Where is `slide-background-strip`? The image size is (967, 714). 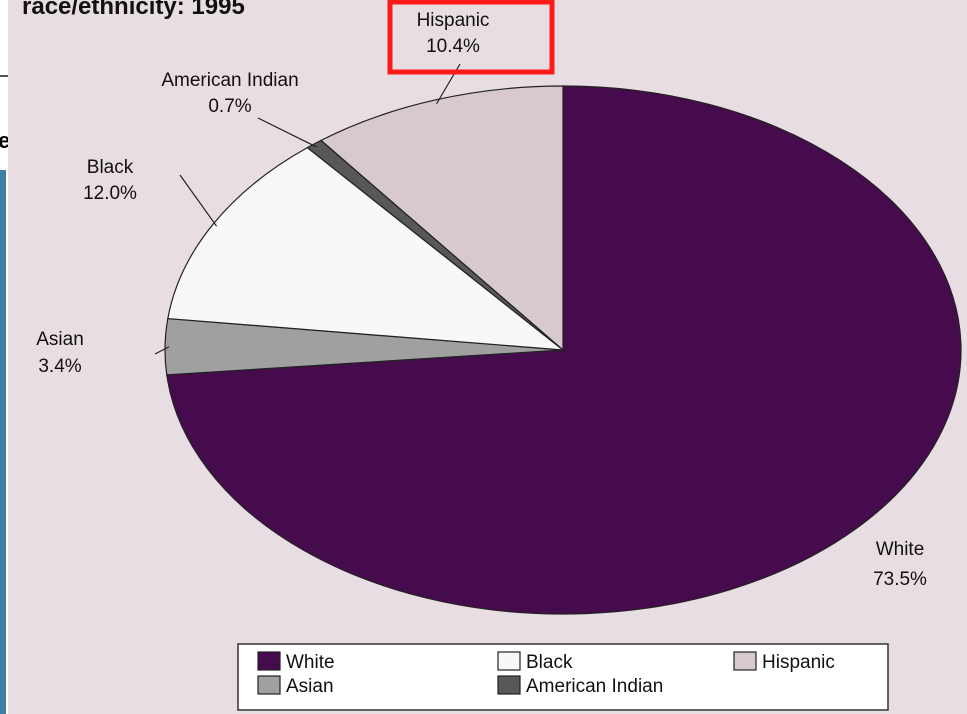 slide-background-strip is located at coordinates (4, 41).